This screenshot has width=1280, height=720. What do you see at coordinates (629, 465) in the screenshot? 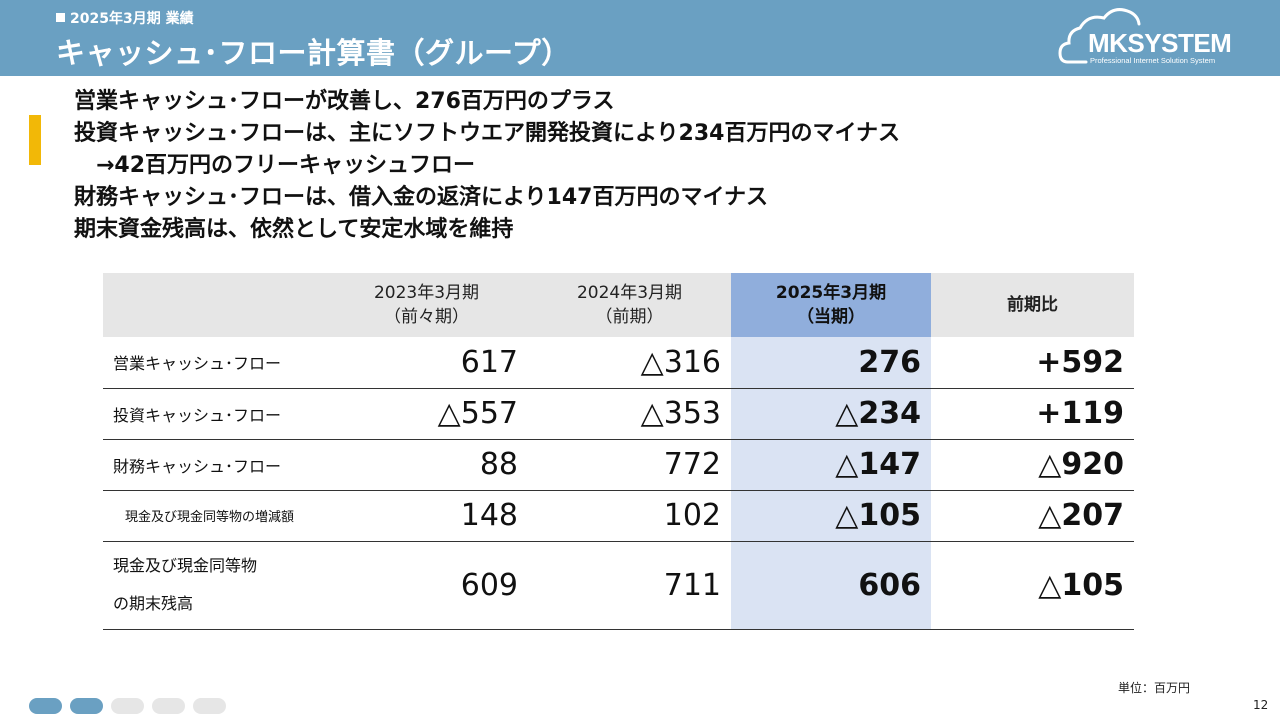
I see `value-cell: 772` at bounding box center [629, 465].